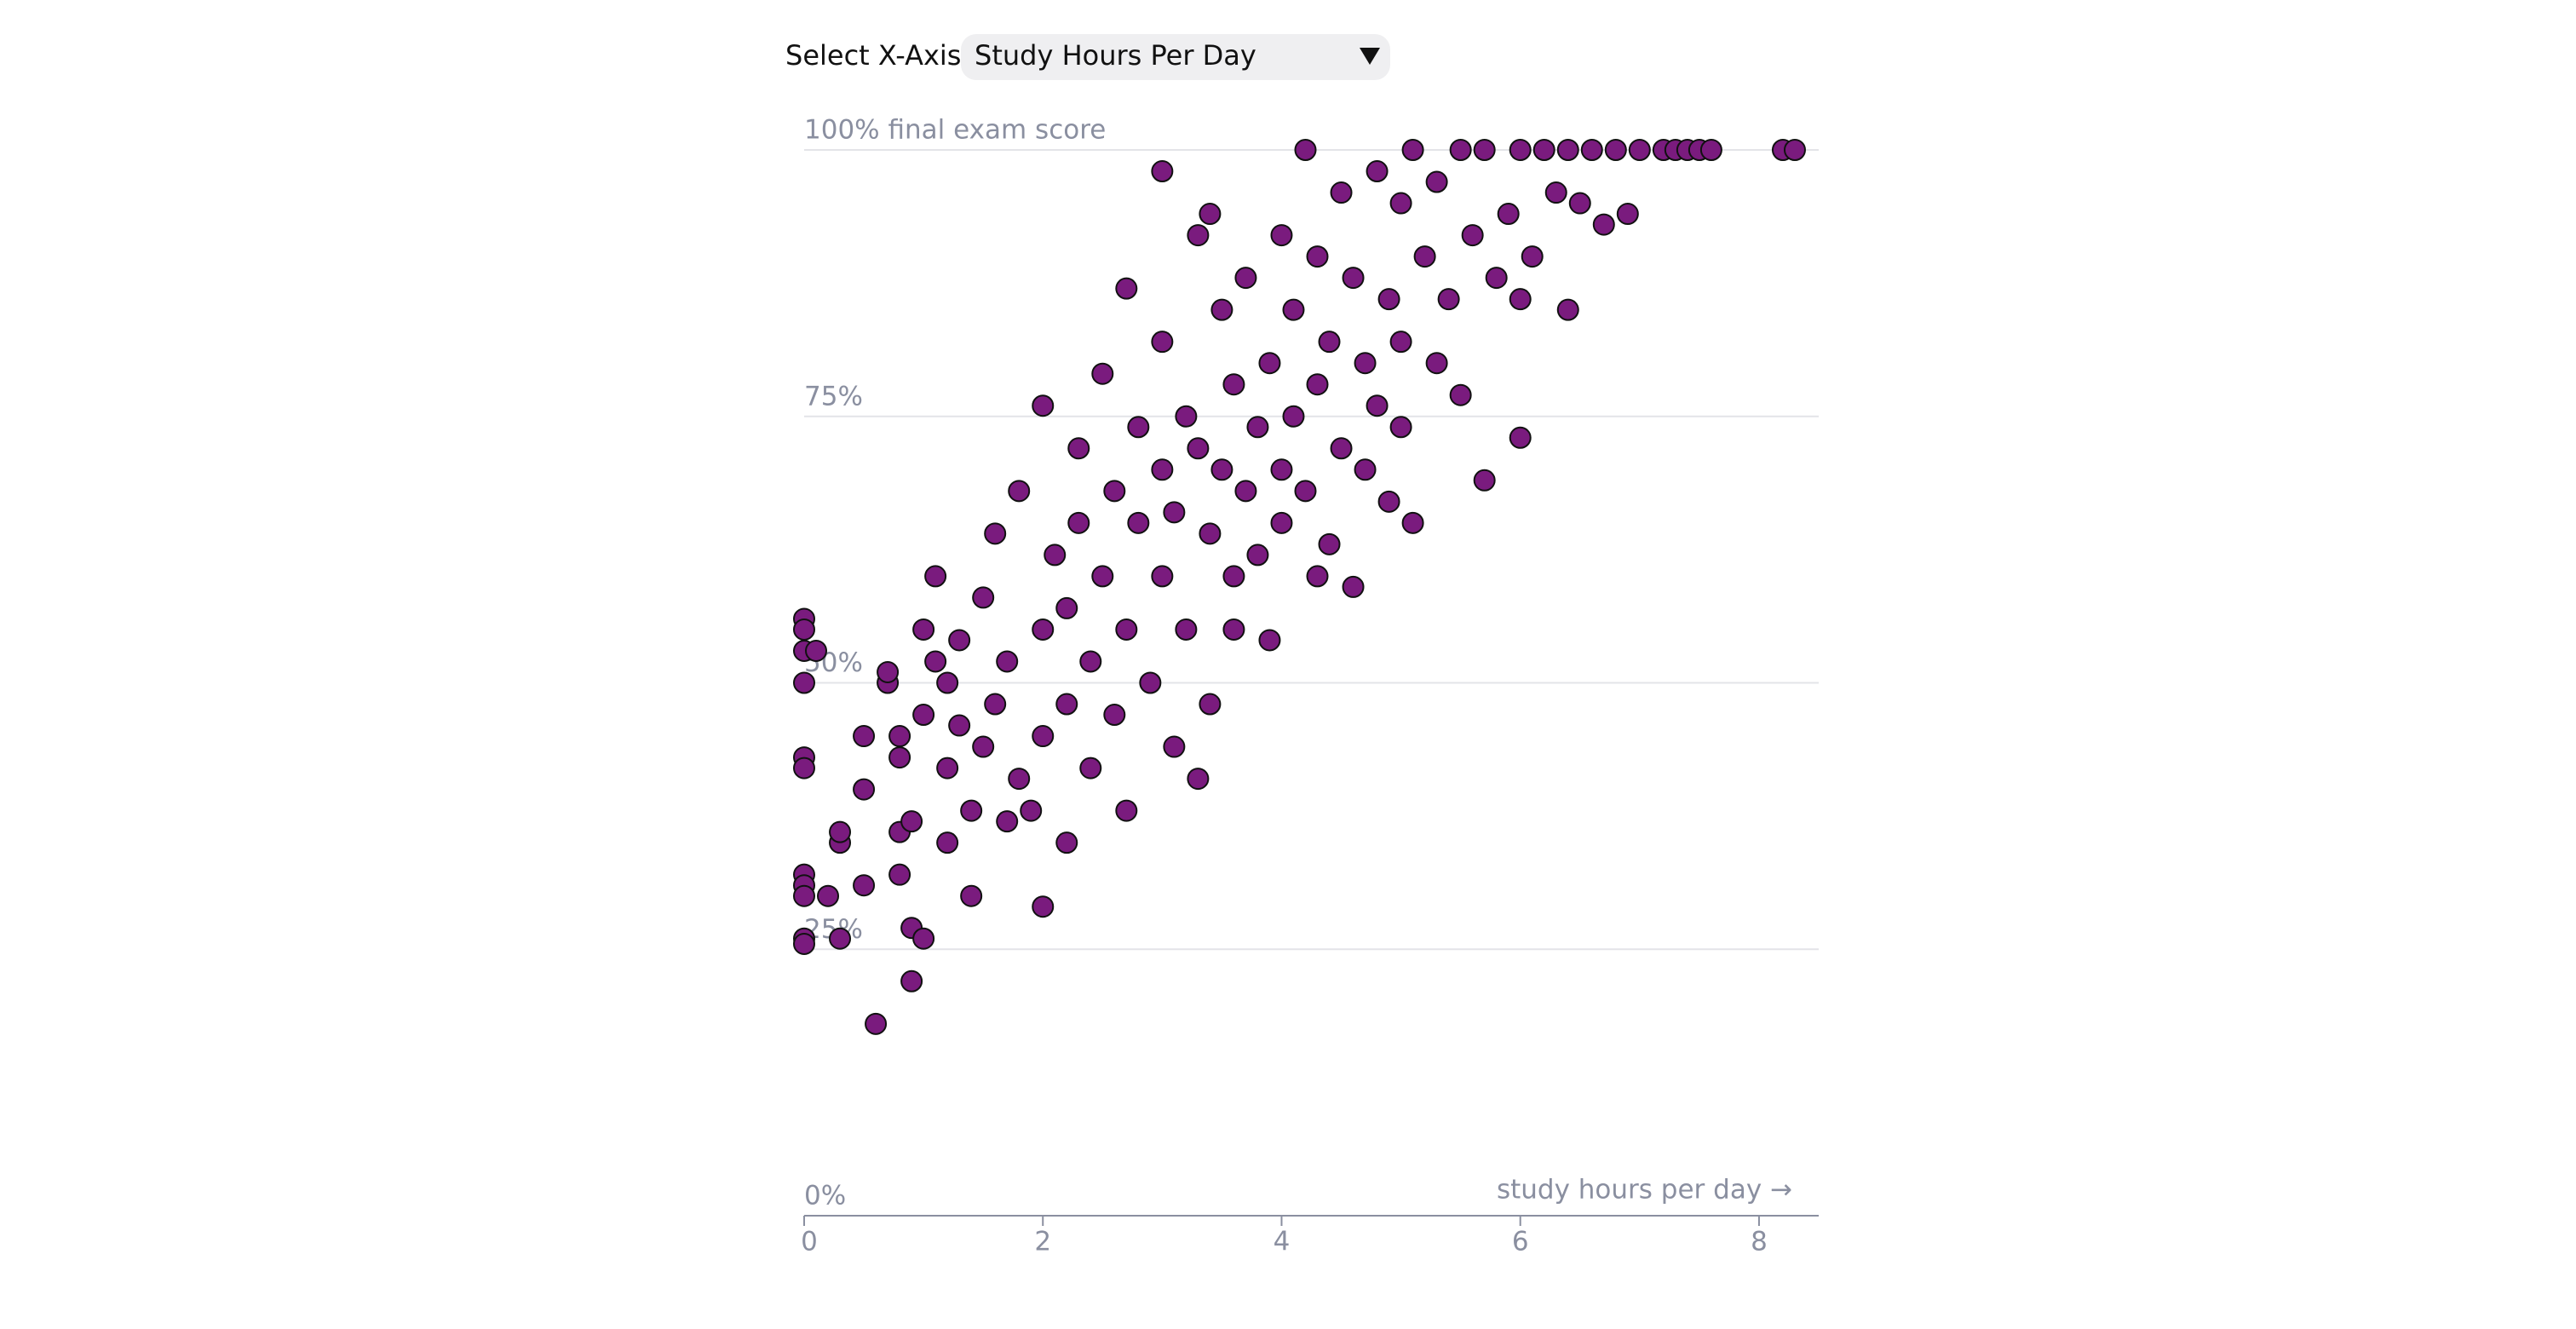 This screenshot has width=2576, height=1329. I want to click on x-tick-label: 0, so click(810, 1242).